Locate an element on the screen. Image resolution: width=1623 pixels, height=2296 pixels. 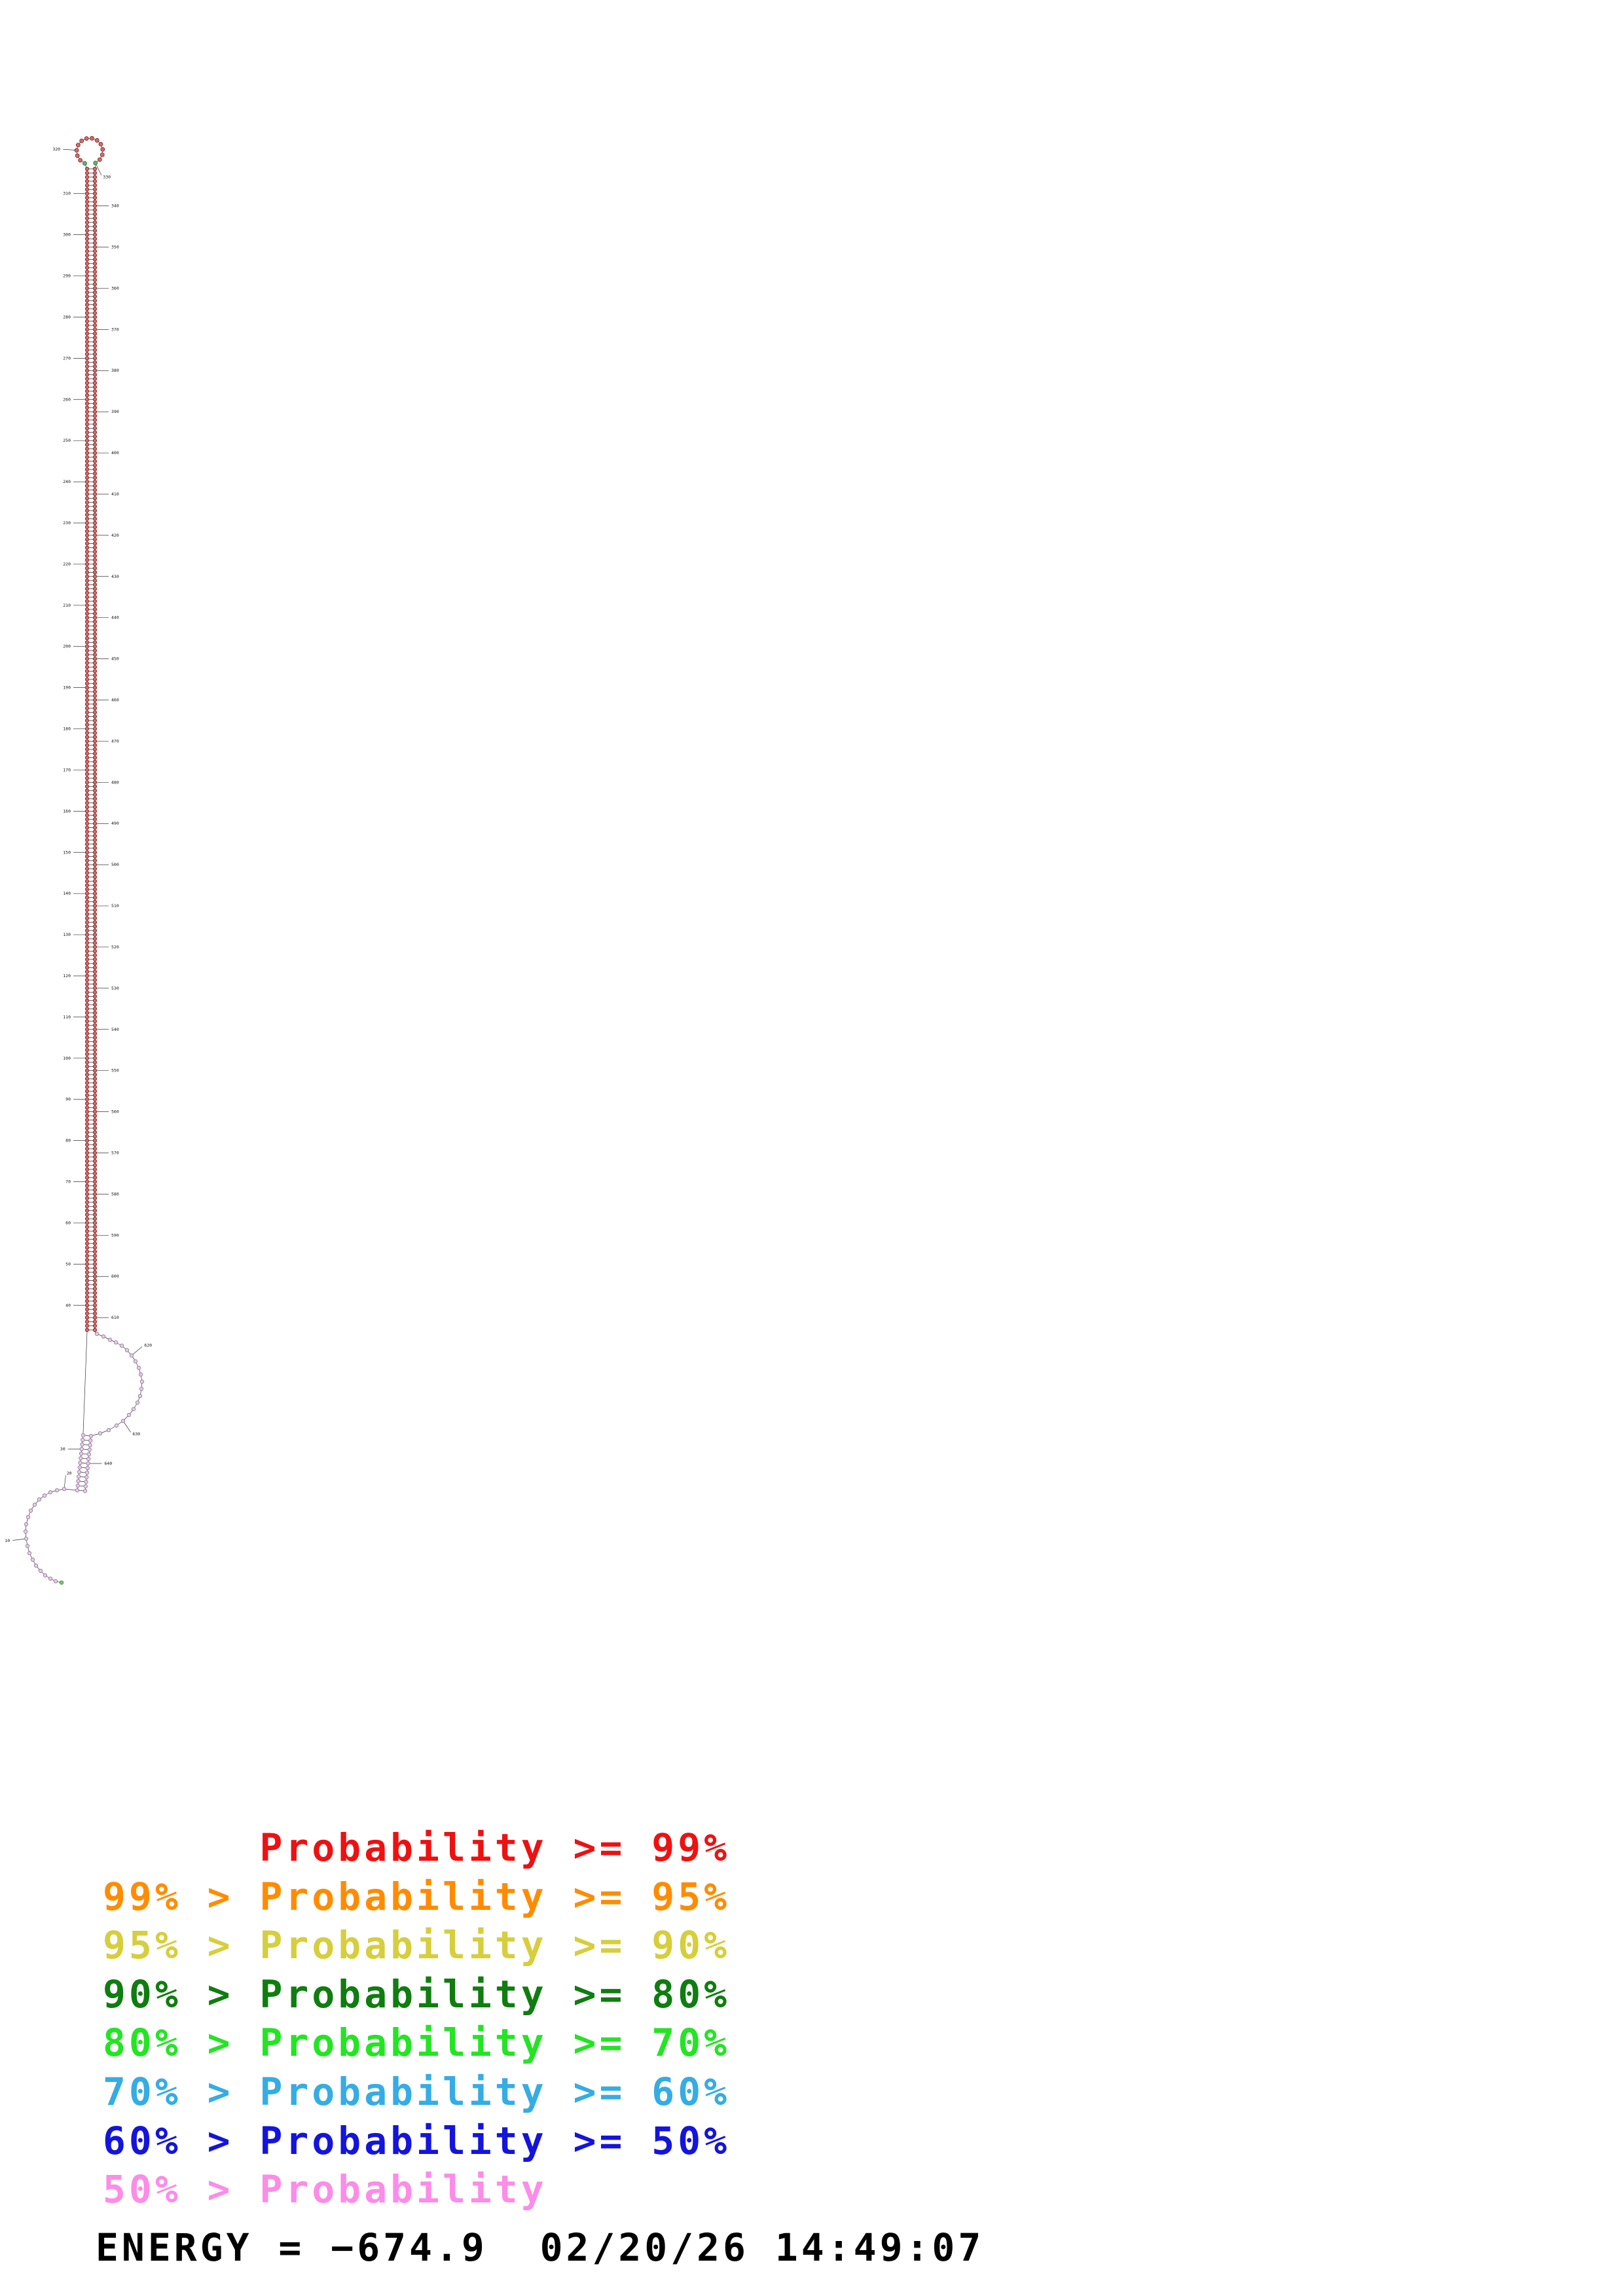
svg-text: 610 is located at coordinates (115, 1317).